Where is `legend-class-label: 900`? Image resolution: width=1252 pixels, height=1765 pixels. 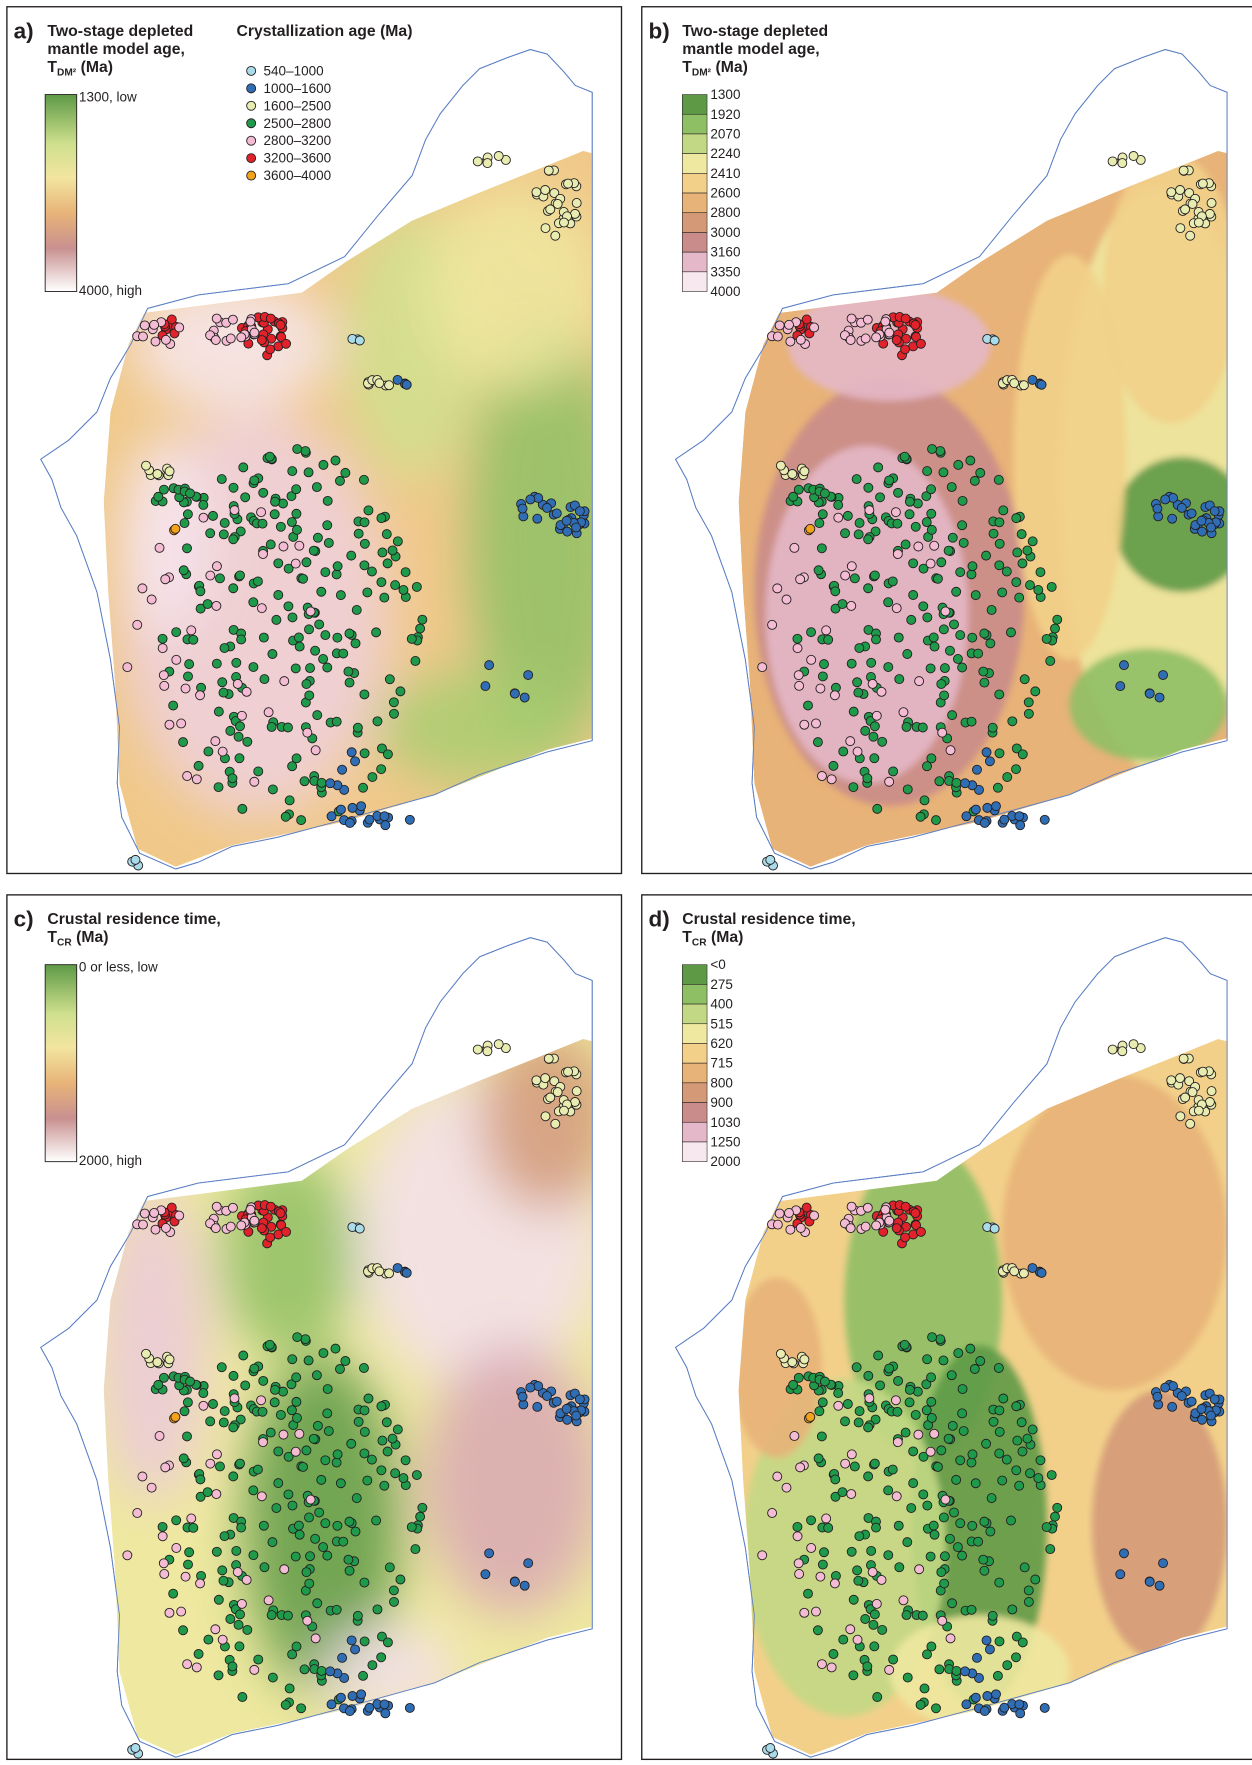 legend-class-label: 900 is located at coordinates (721, 1102).